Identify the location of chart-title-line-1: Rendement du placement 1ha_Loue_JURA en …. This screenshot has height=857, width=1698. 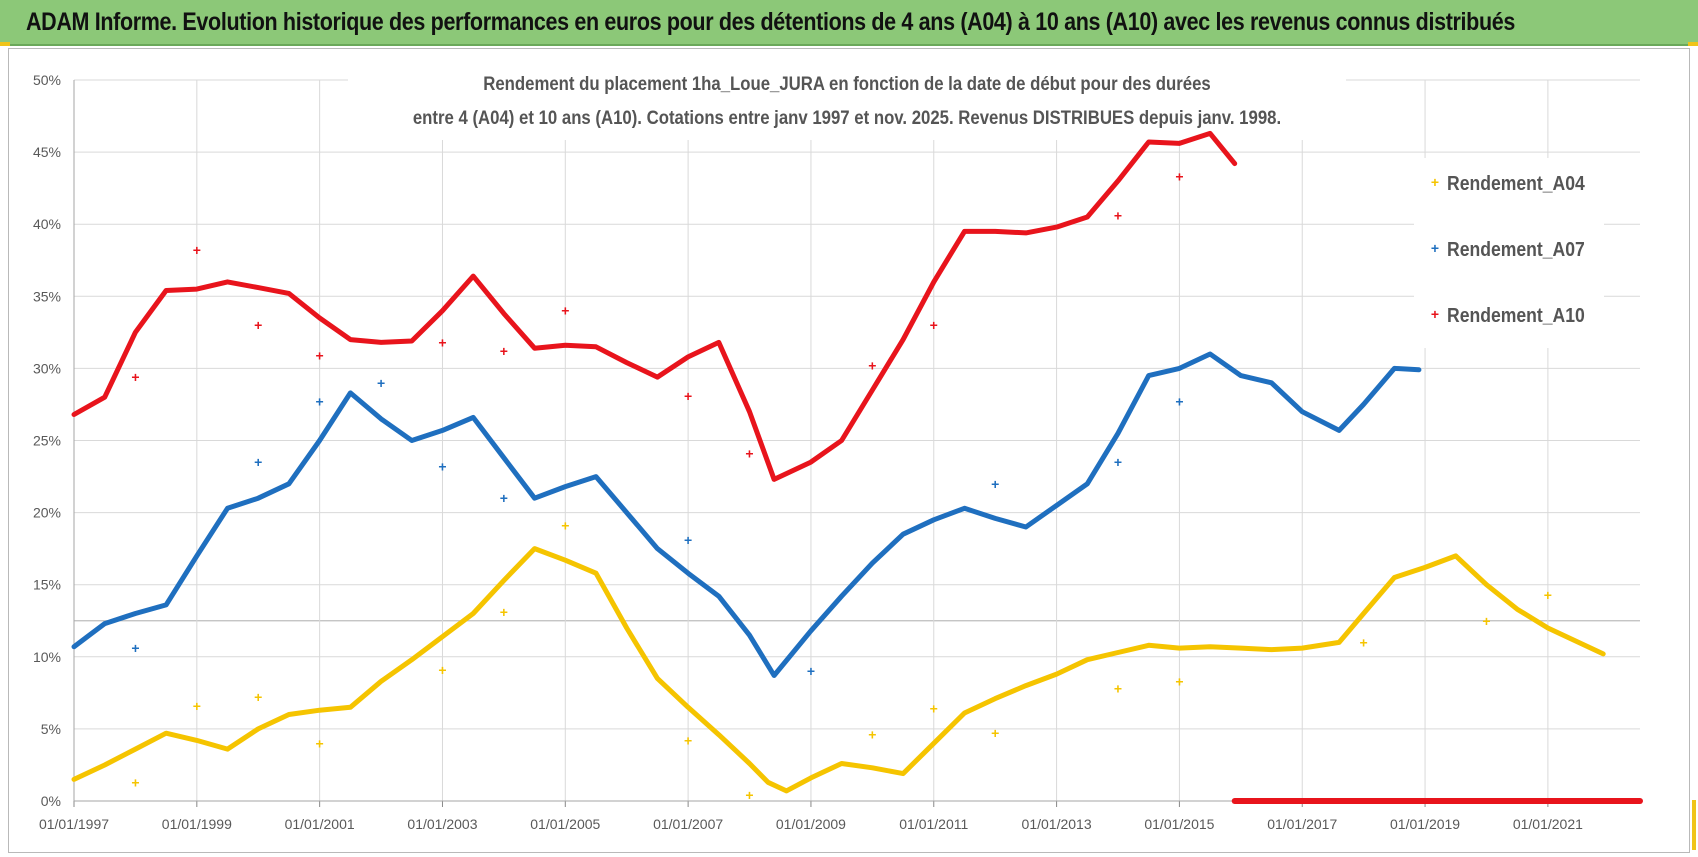
(846, 83).